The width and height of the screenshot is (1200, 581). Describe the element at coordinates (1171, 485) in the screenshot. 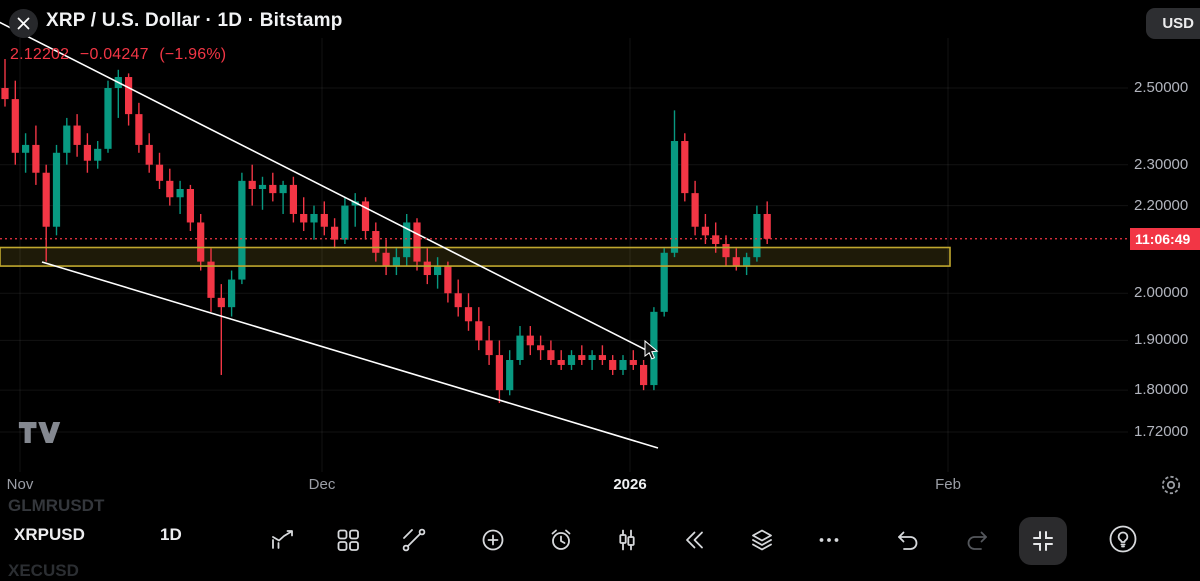

I see `chart-settings-icon` at that location.